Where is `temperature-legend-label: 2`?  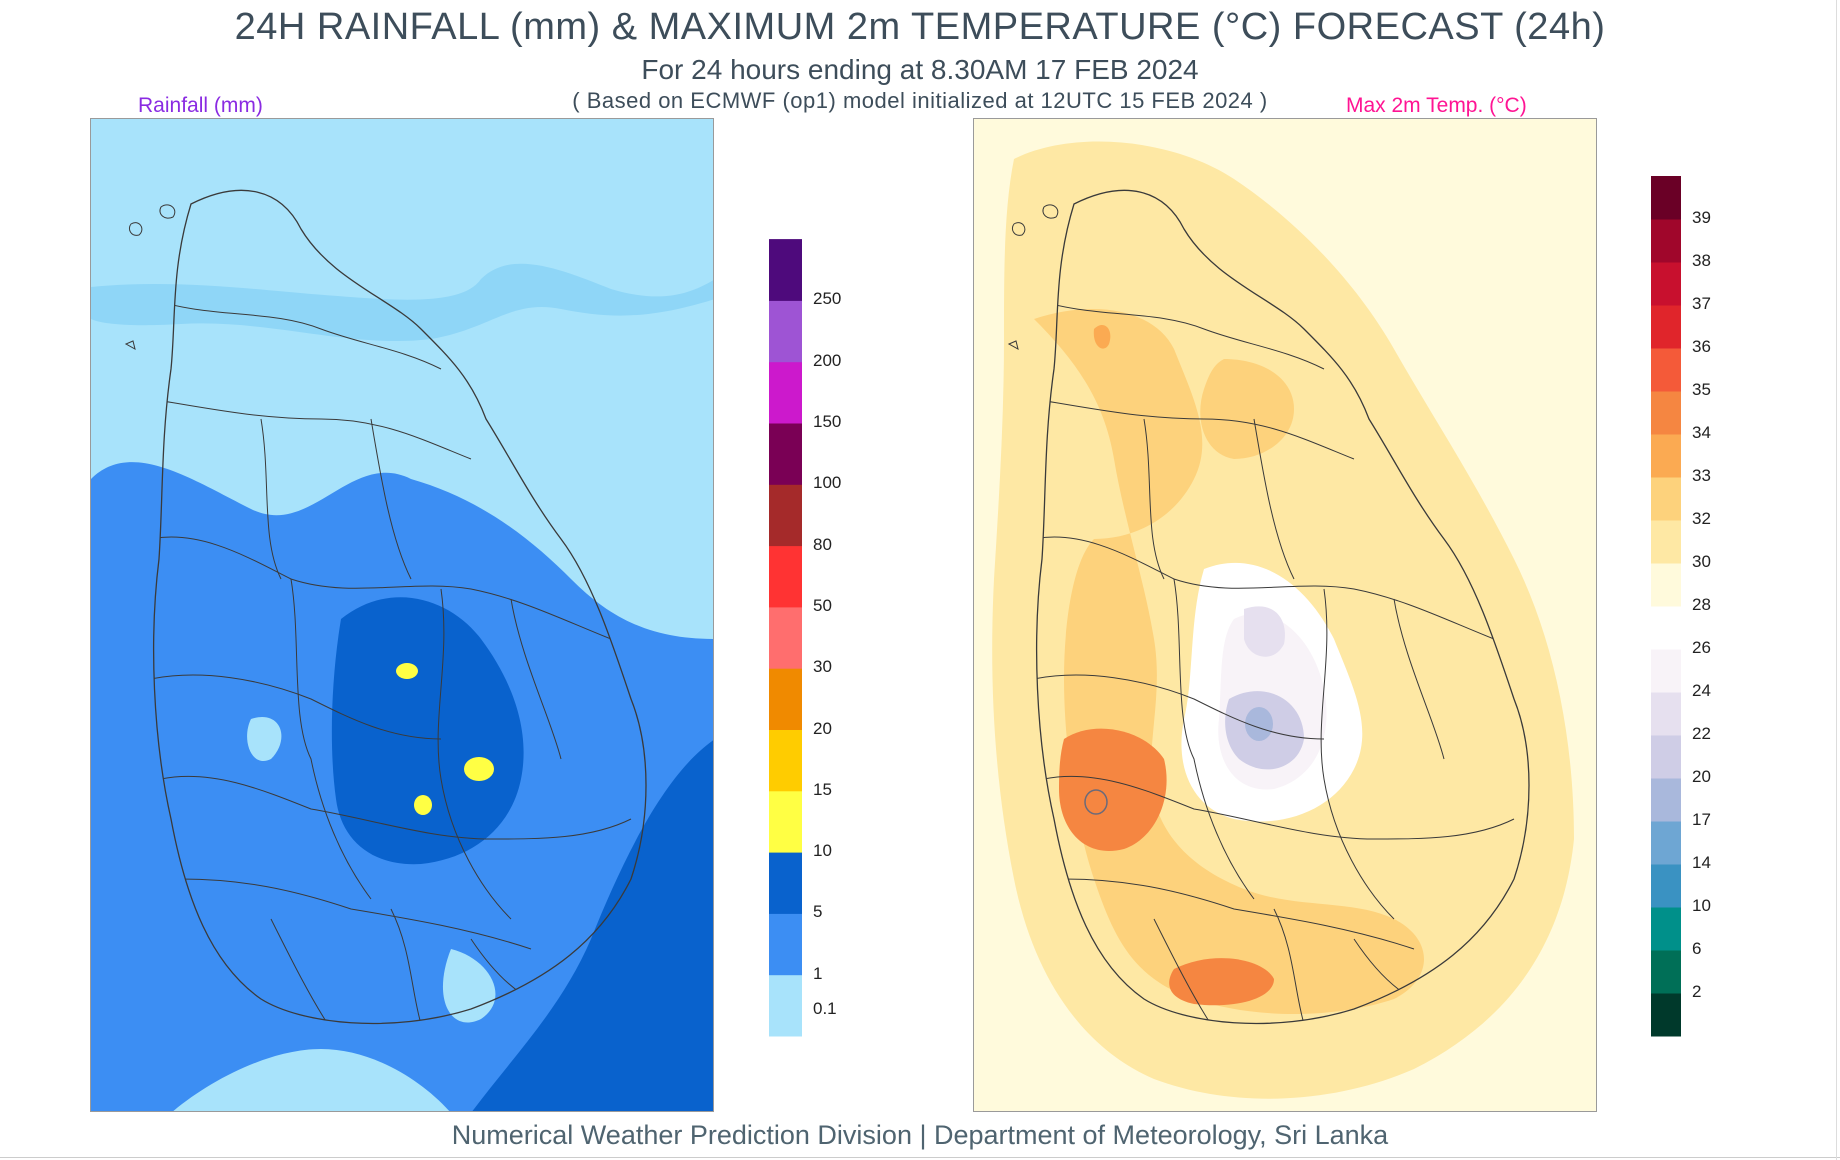
temperature-legend-label: 2 is located at coordinates (1696, 992).